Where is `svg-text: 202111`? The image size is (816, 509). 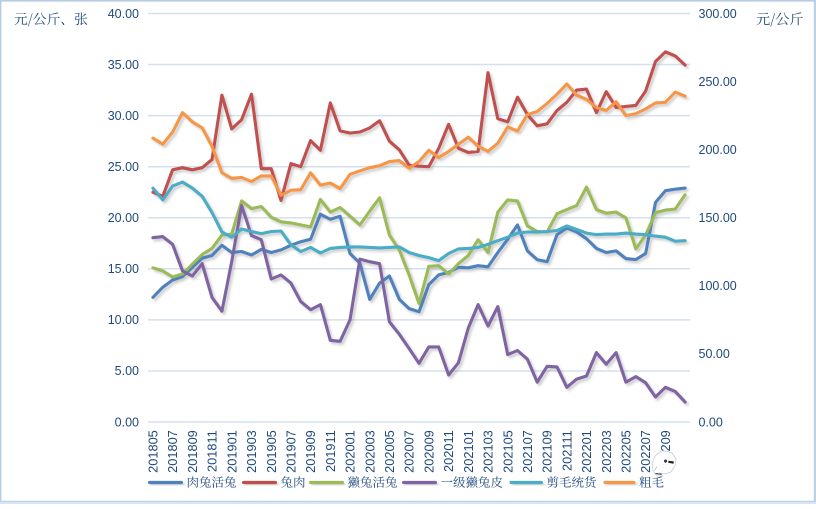
svg-text: 202111 is located at coordinates (566, 450).